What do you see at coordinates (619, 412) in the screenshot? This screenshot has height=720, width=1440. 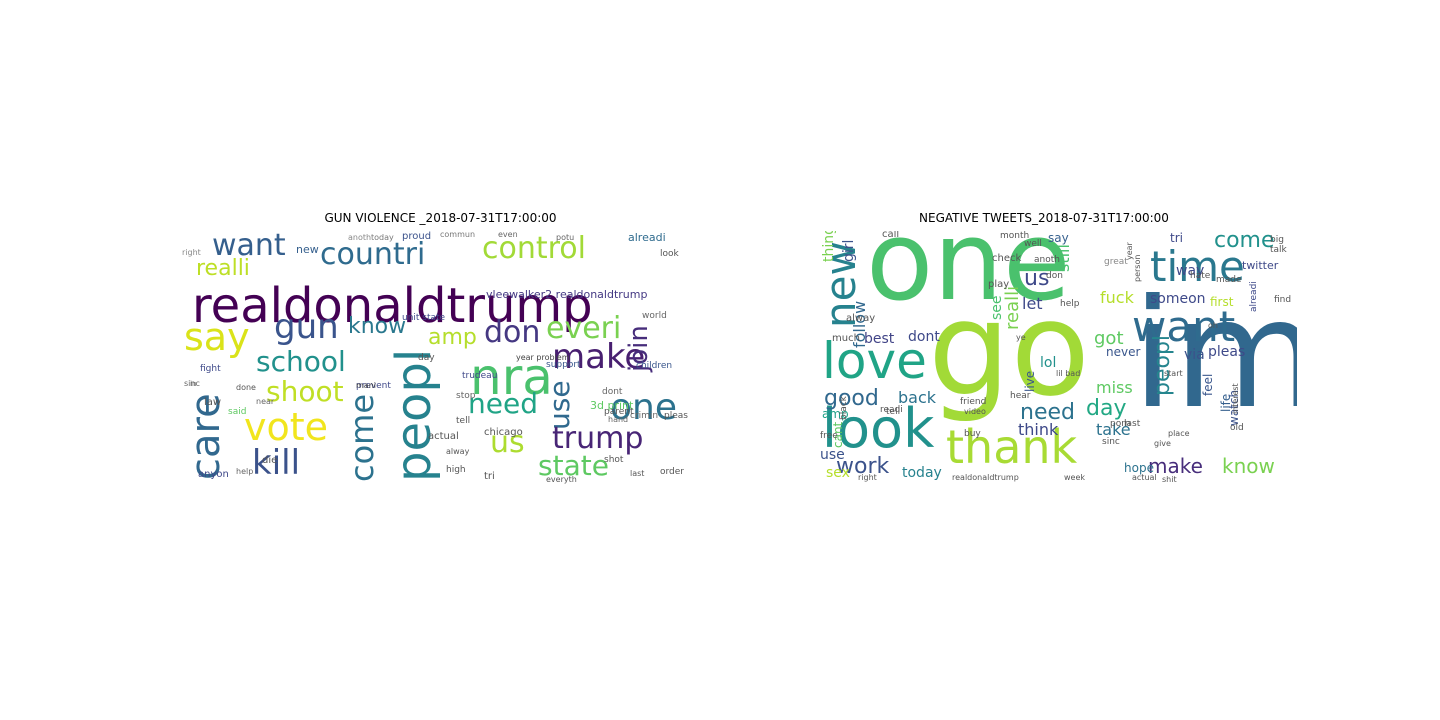 I see `wordcloud-word: parent` at bounding box center [619, 412].